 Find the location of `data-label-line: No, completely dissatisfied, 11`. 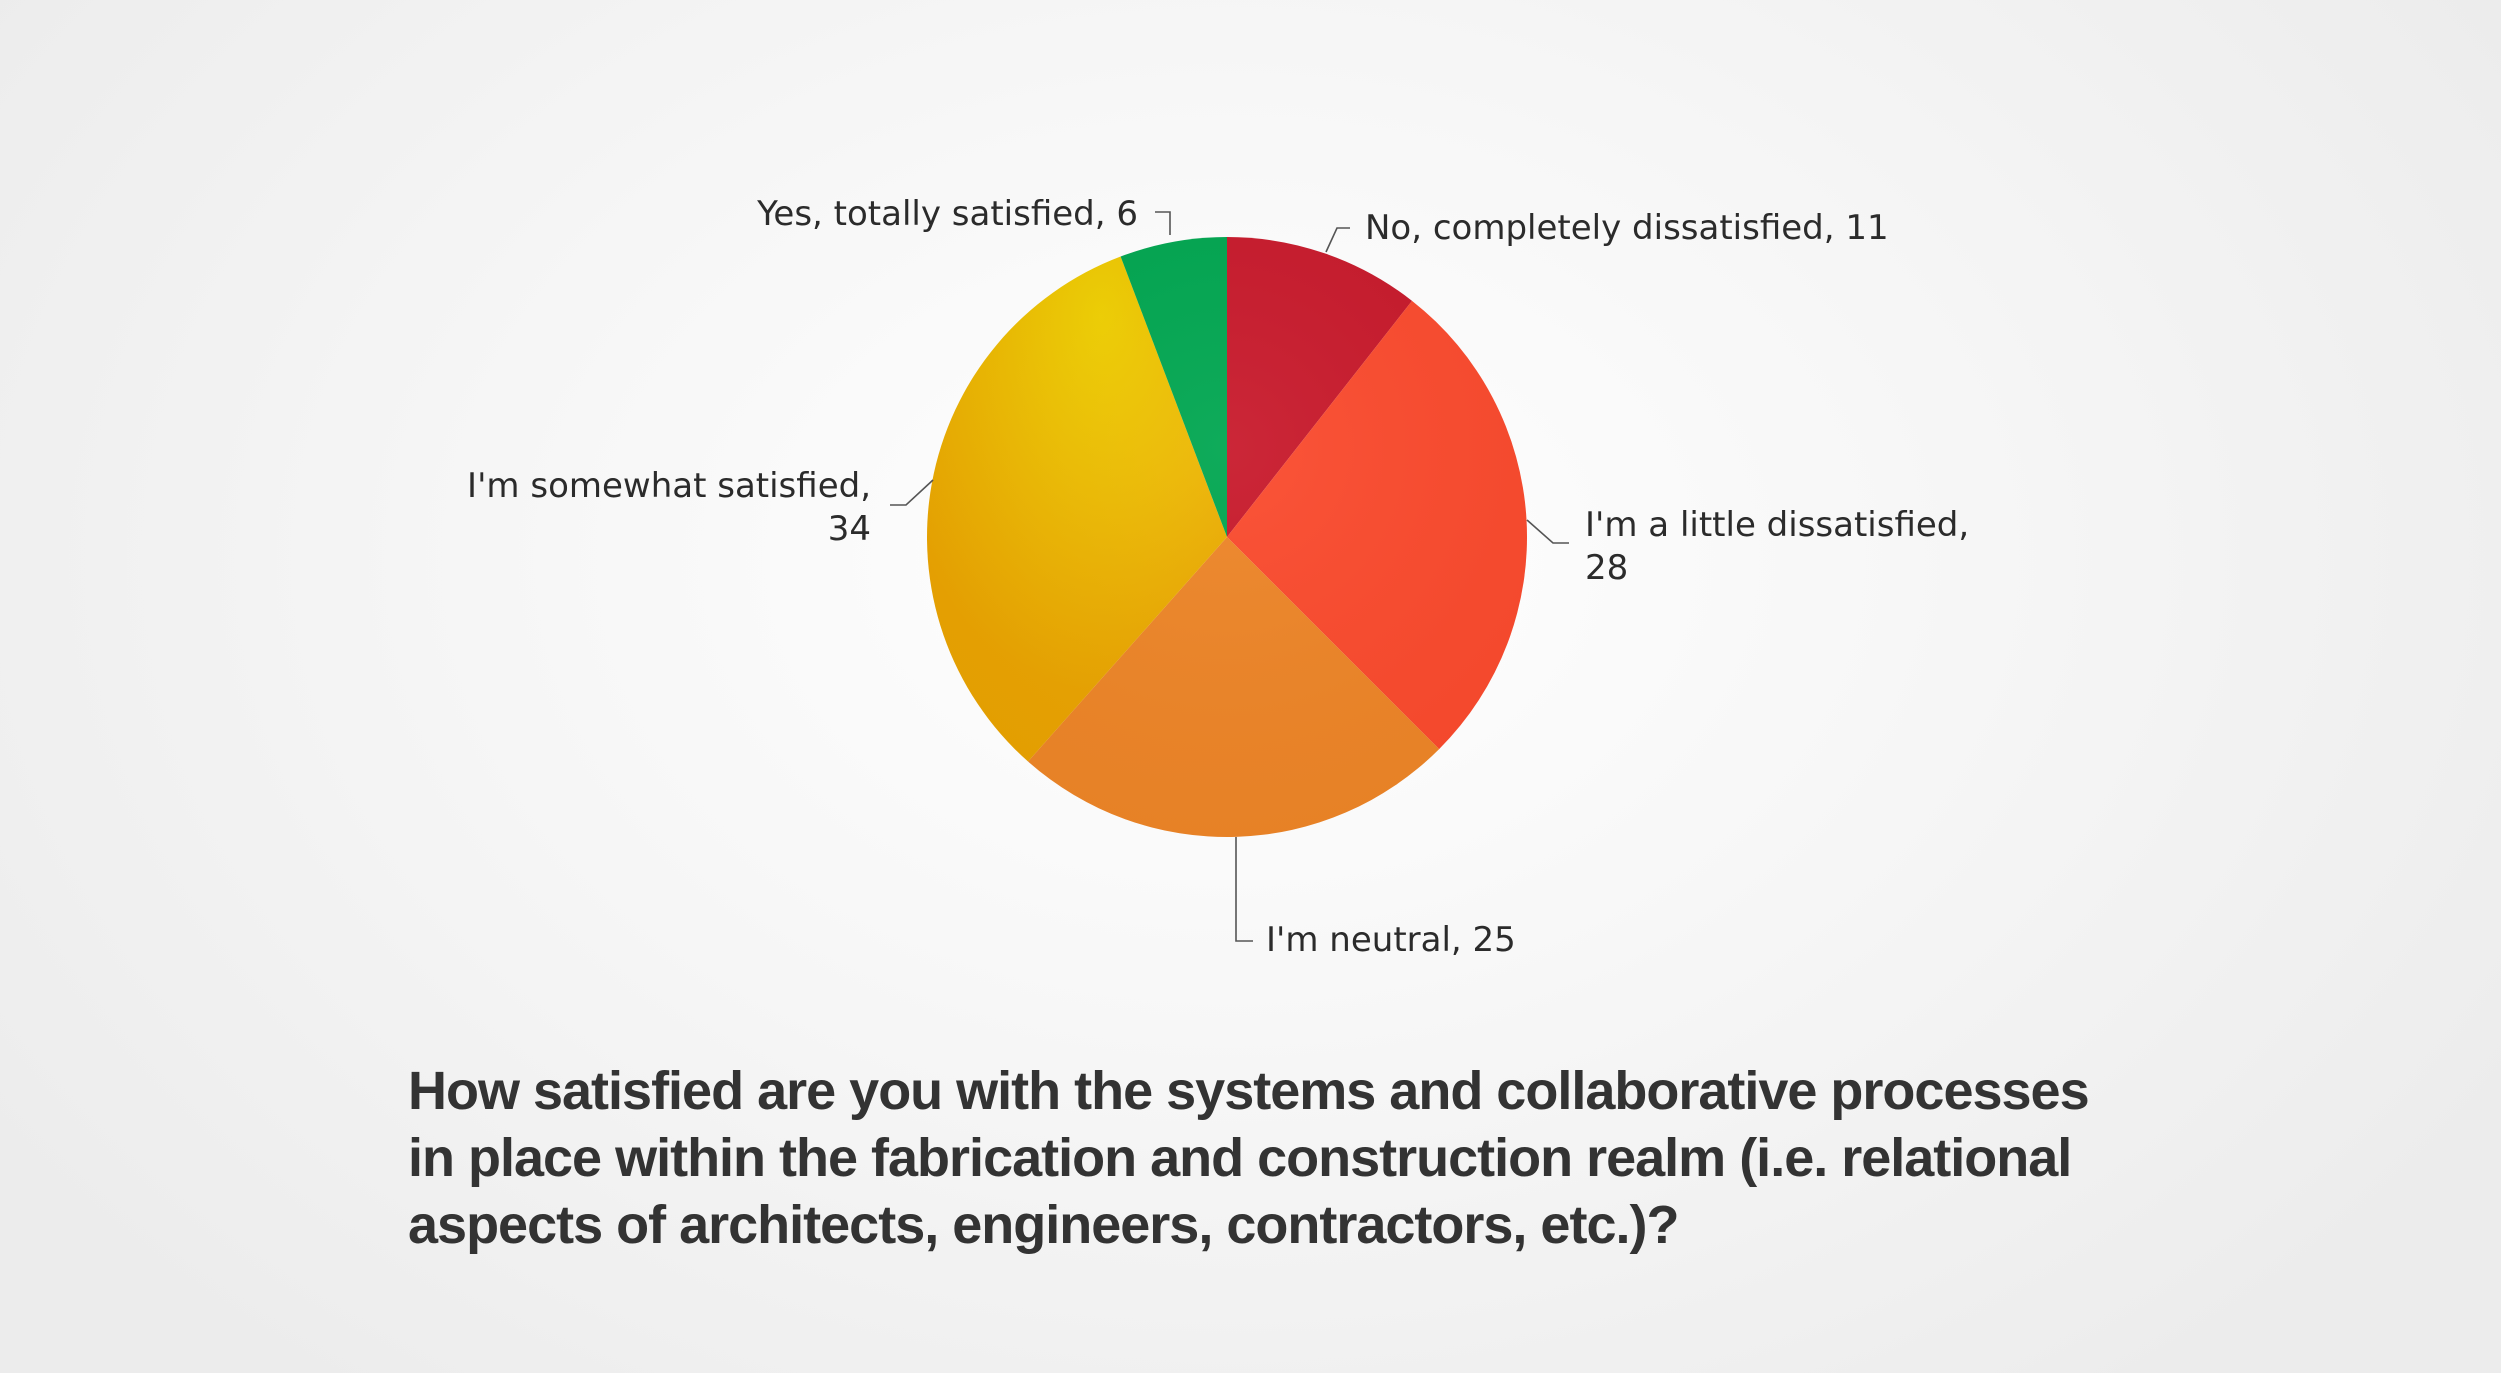

data-label-line: No, completely dissatisfied, 11 is located at coordinates (1627, 228).